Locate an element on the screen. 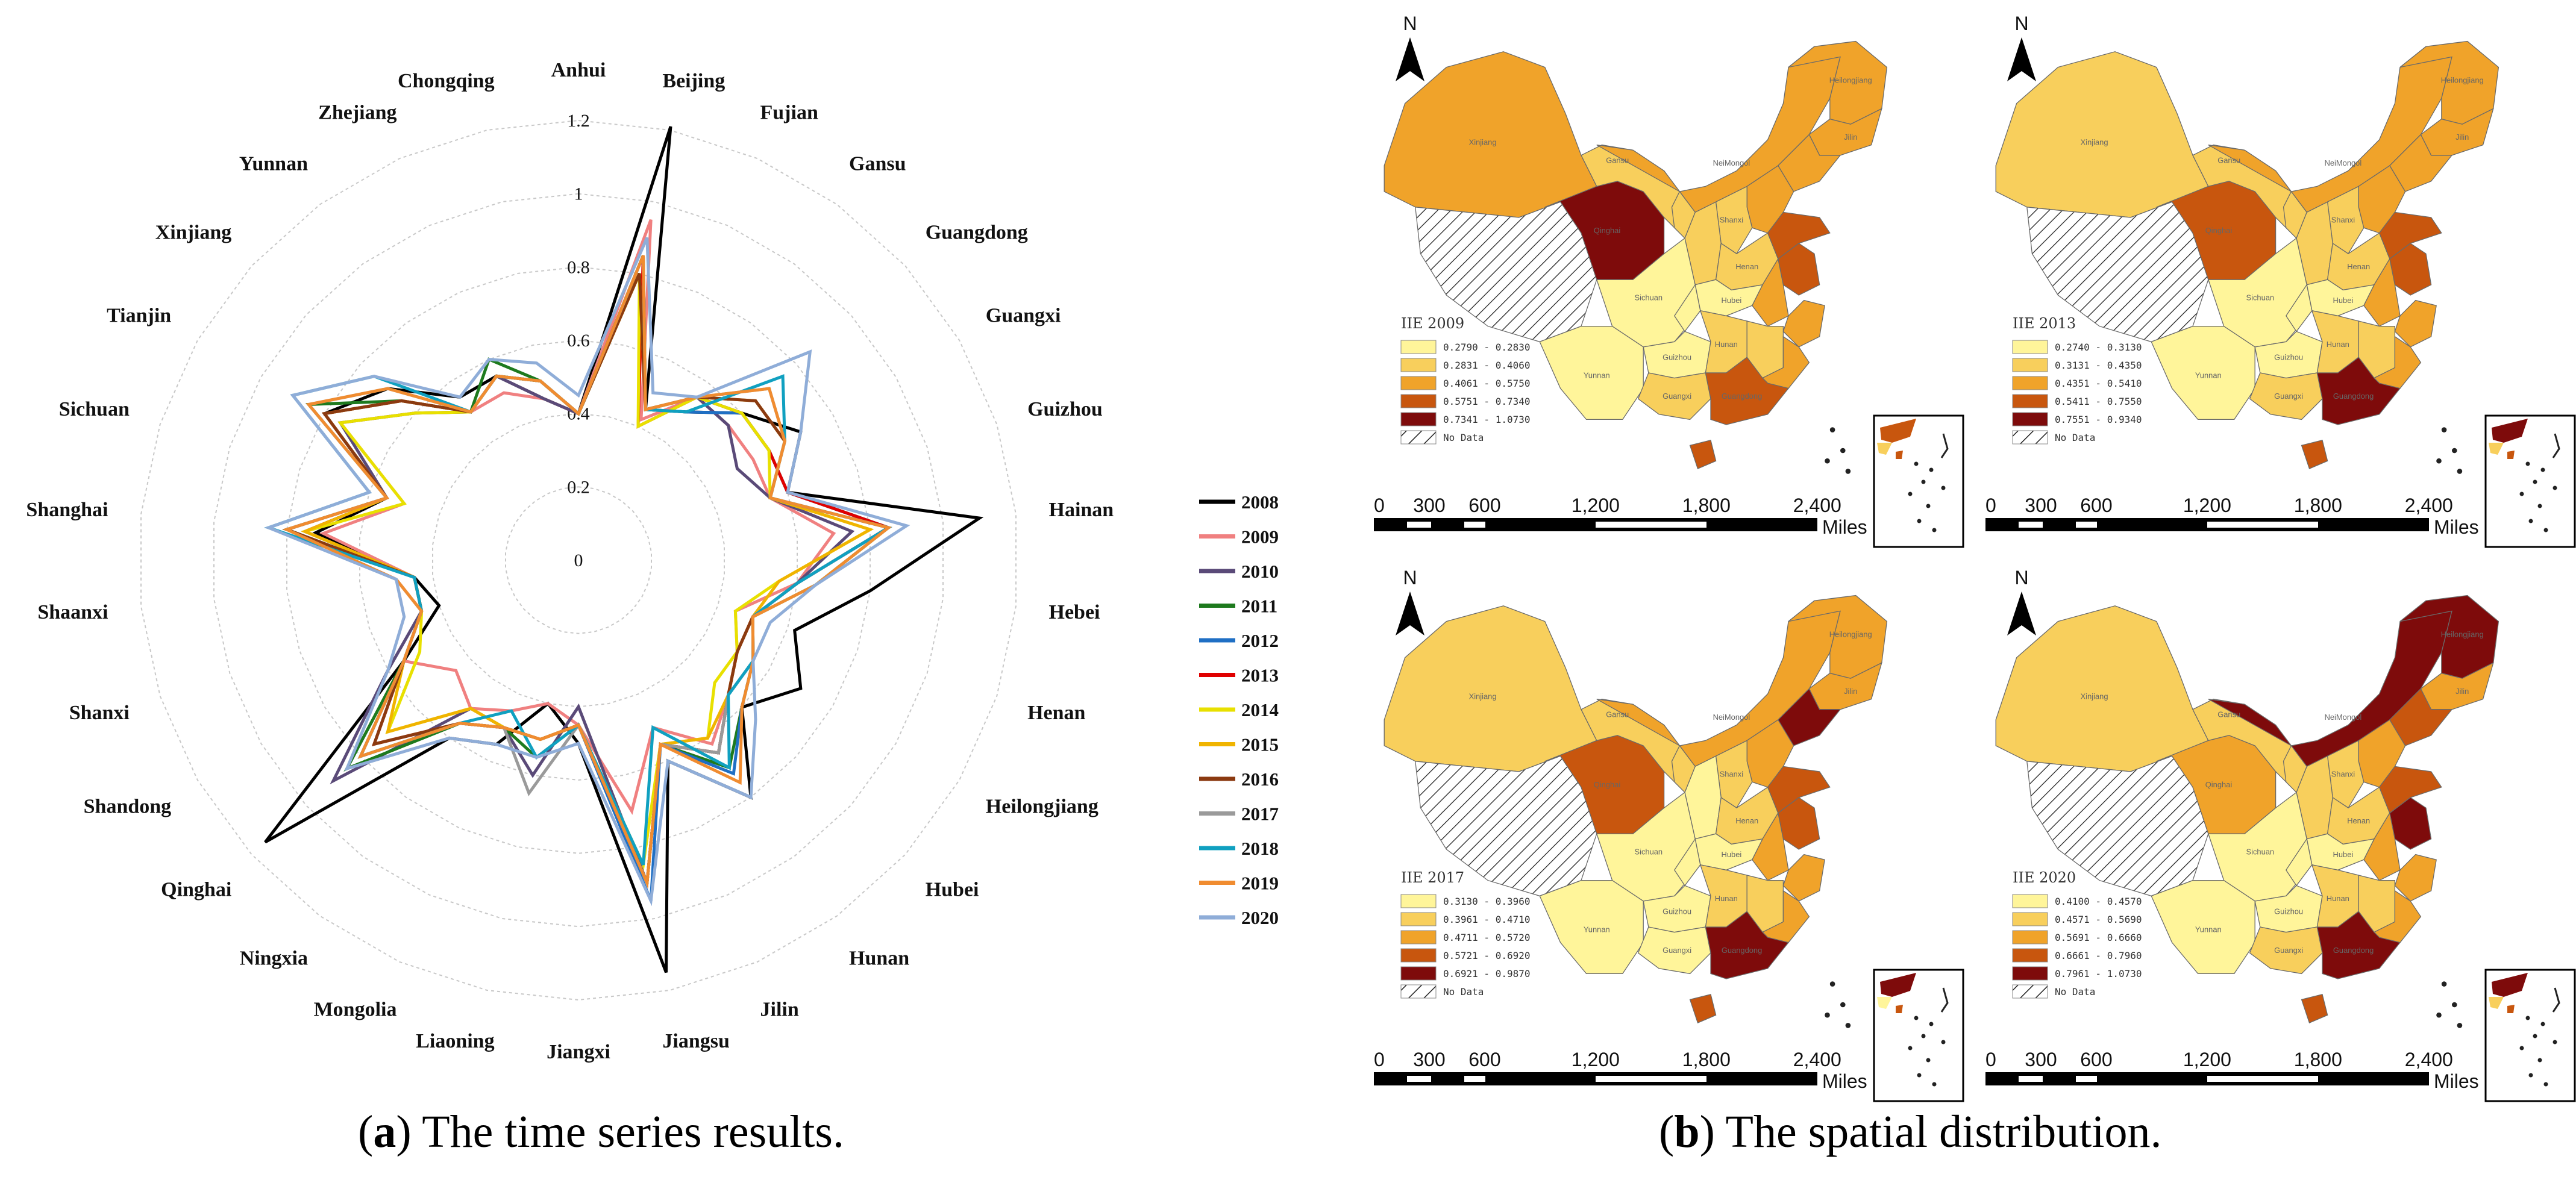 This screenshot has height=1177, width=2576. scale-tick-1-800: 1,800 is located at coordinates (2318, 1059).